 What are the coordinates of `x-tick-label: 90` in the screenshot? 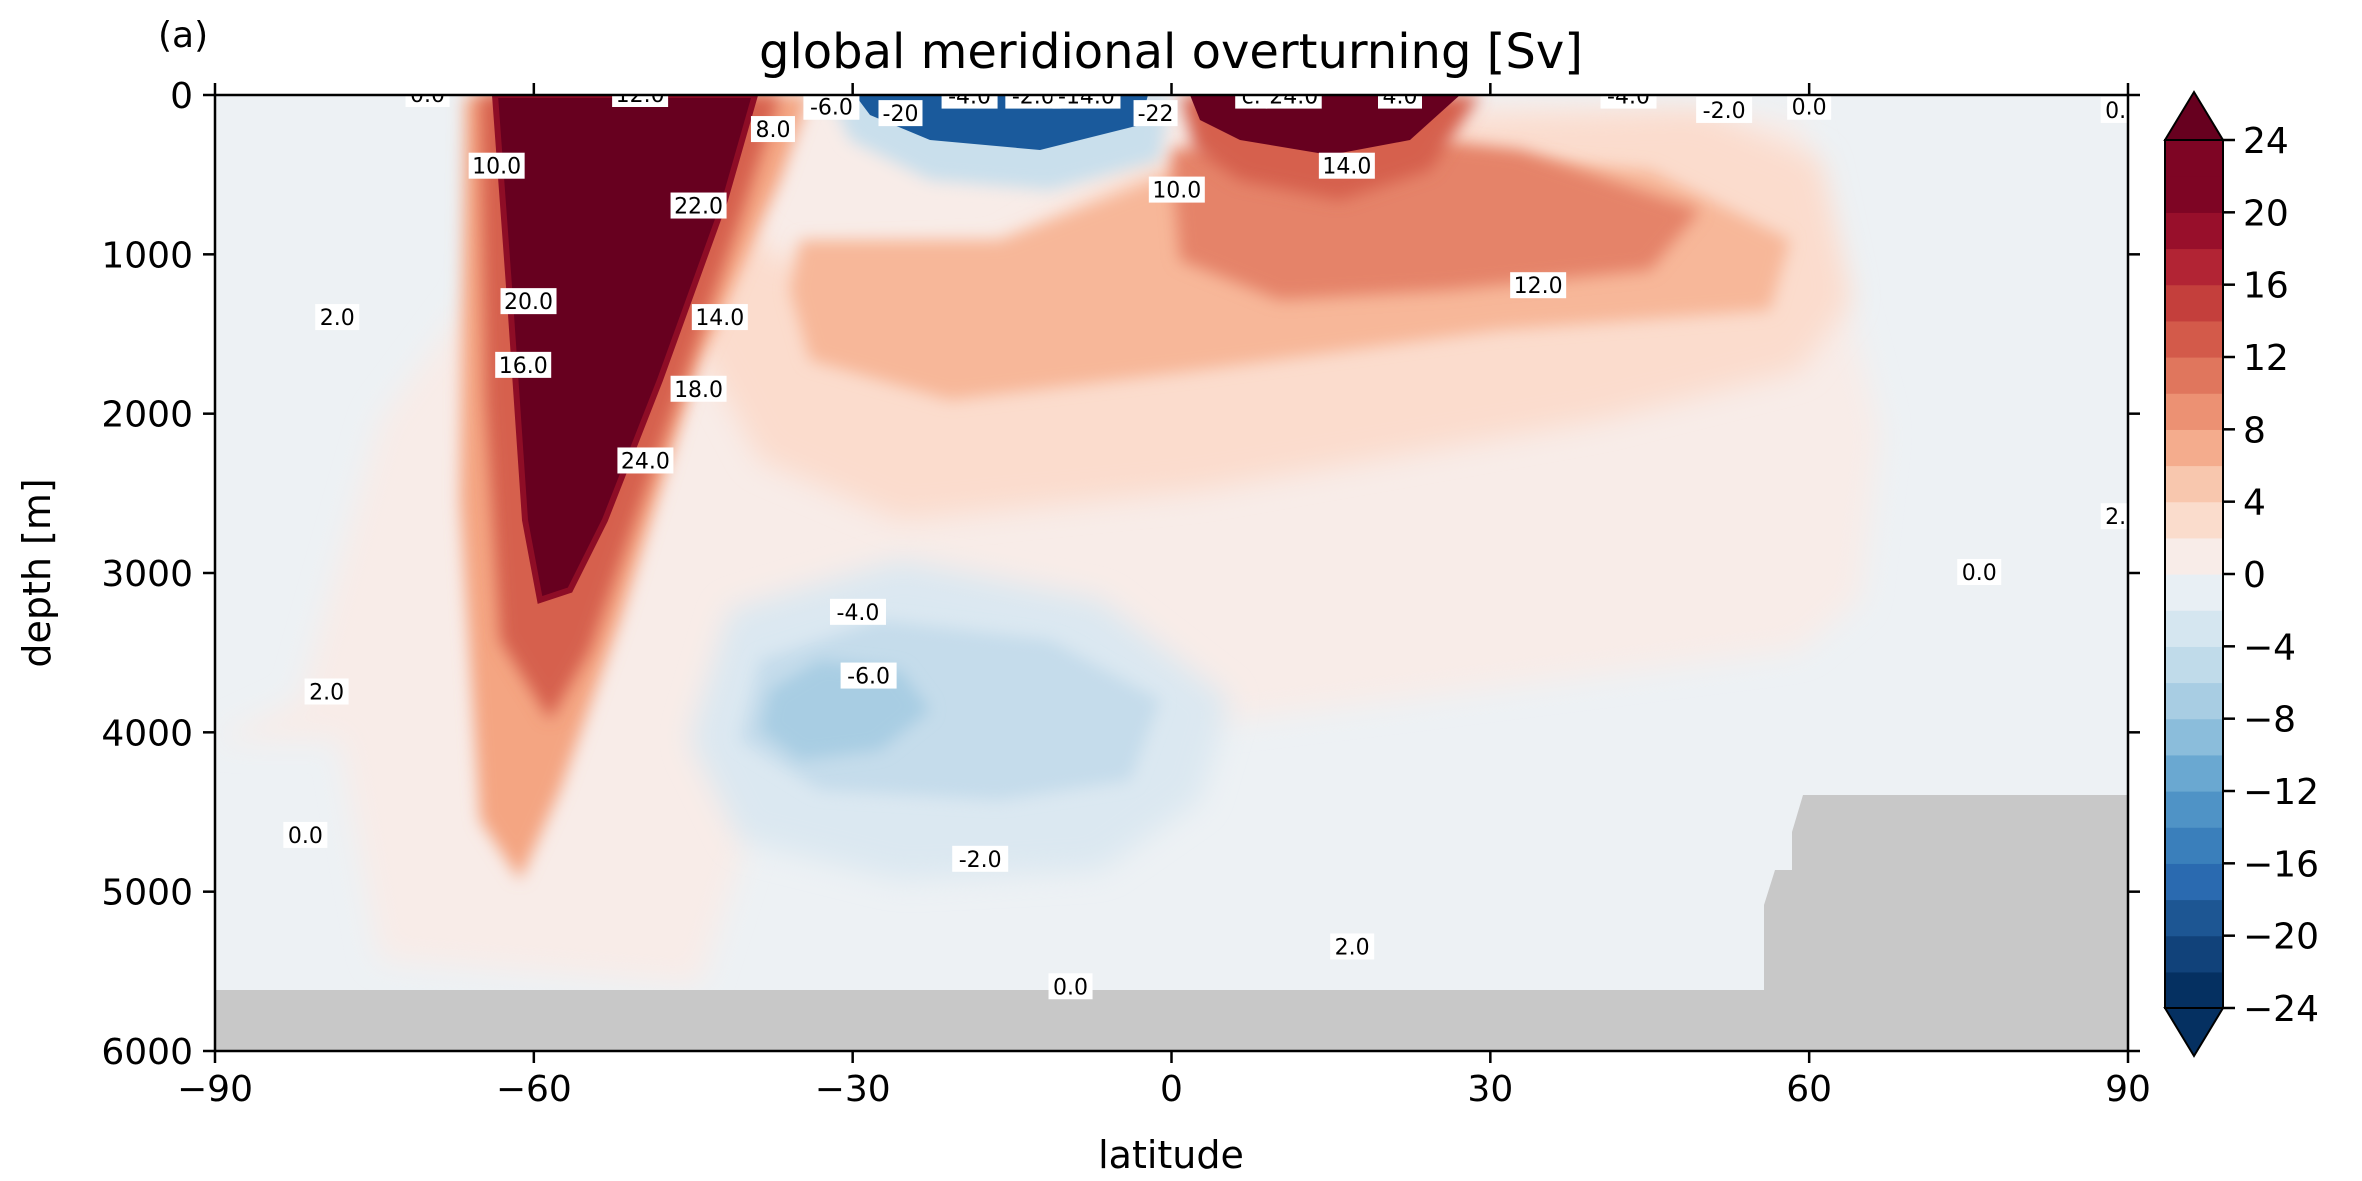 It's located at (2128, 1089).